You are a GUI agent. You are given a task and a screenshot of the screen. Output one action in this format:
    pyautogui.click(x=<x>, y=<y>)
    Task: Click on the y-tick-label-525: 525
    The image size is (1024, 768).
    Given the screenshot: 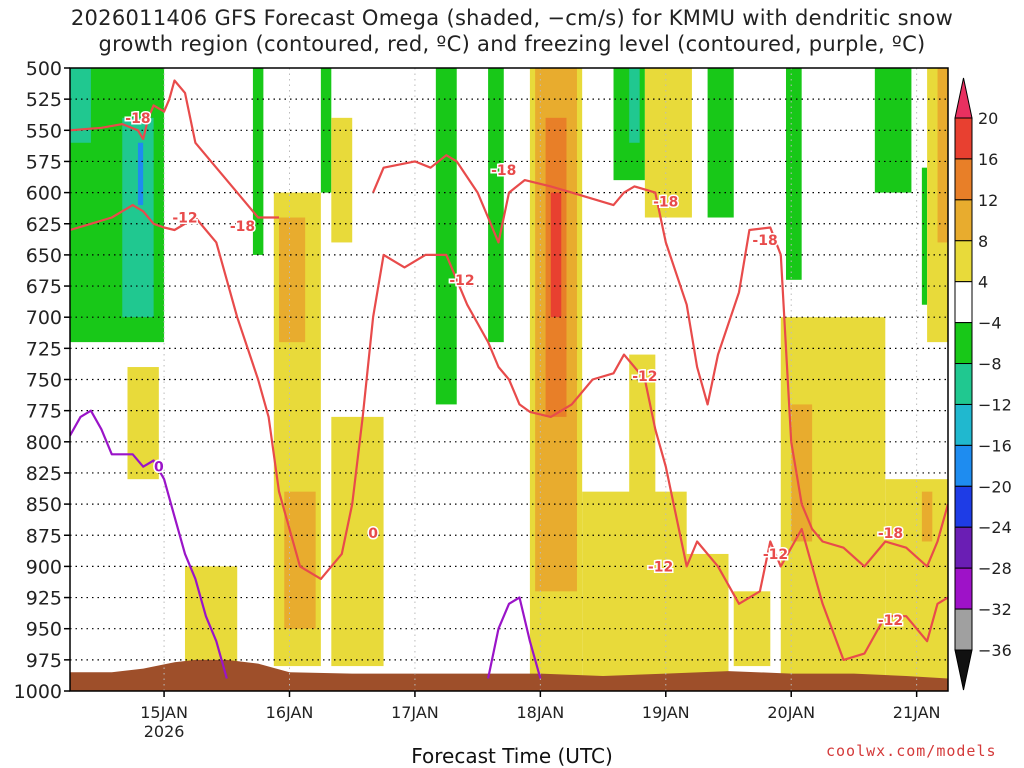 What is the action you would take?
    pyautogui.click(x=44, y=100)
    